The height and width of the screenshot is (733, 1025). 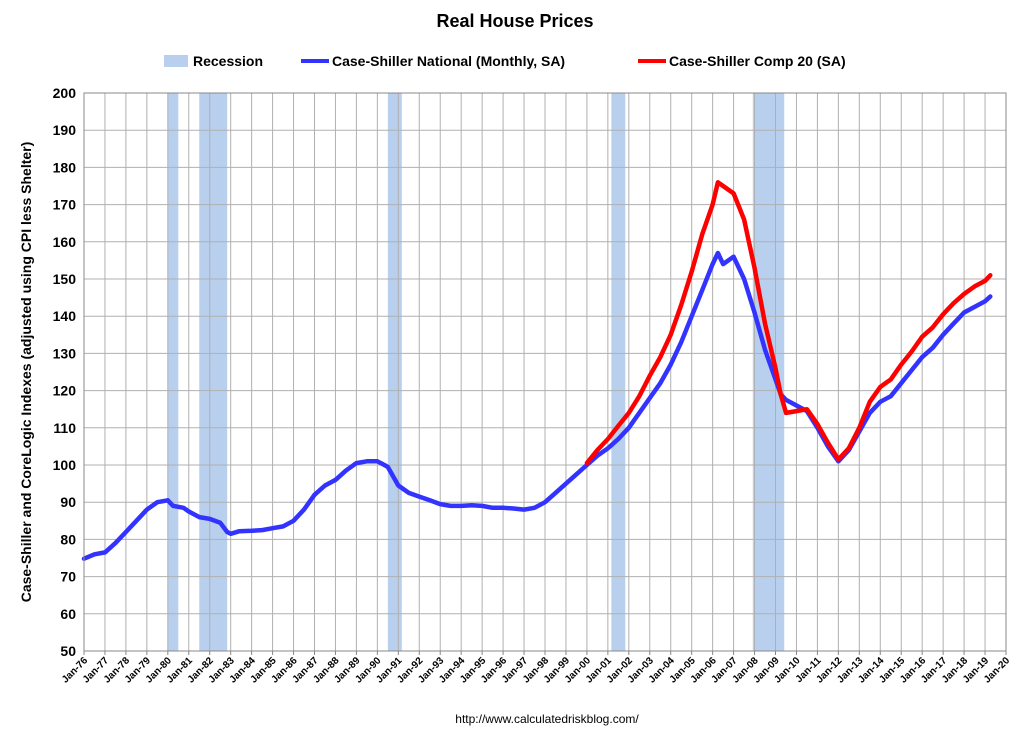 I want to click on y-tick-label: 200, so click(x=65, y=93).